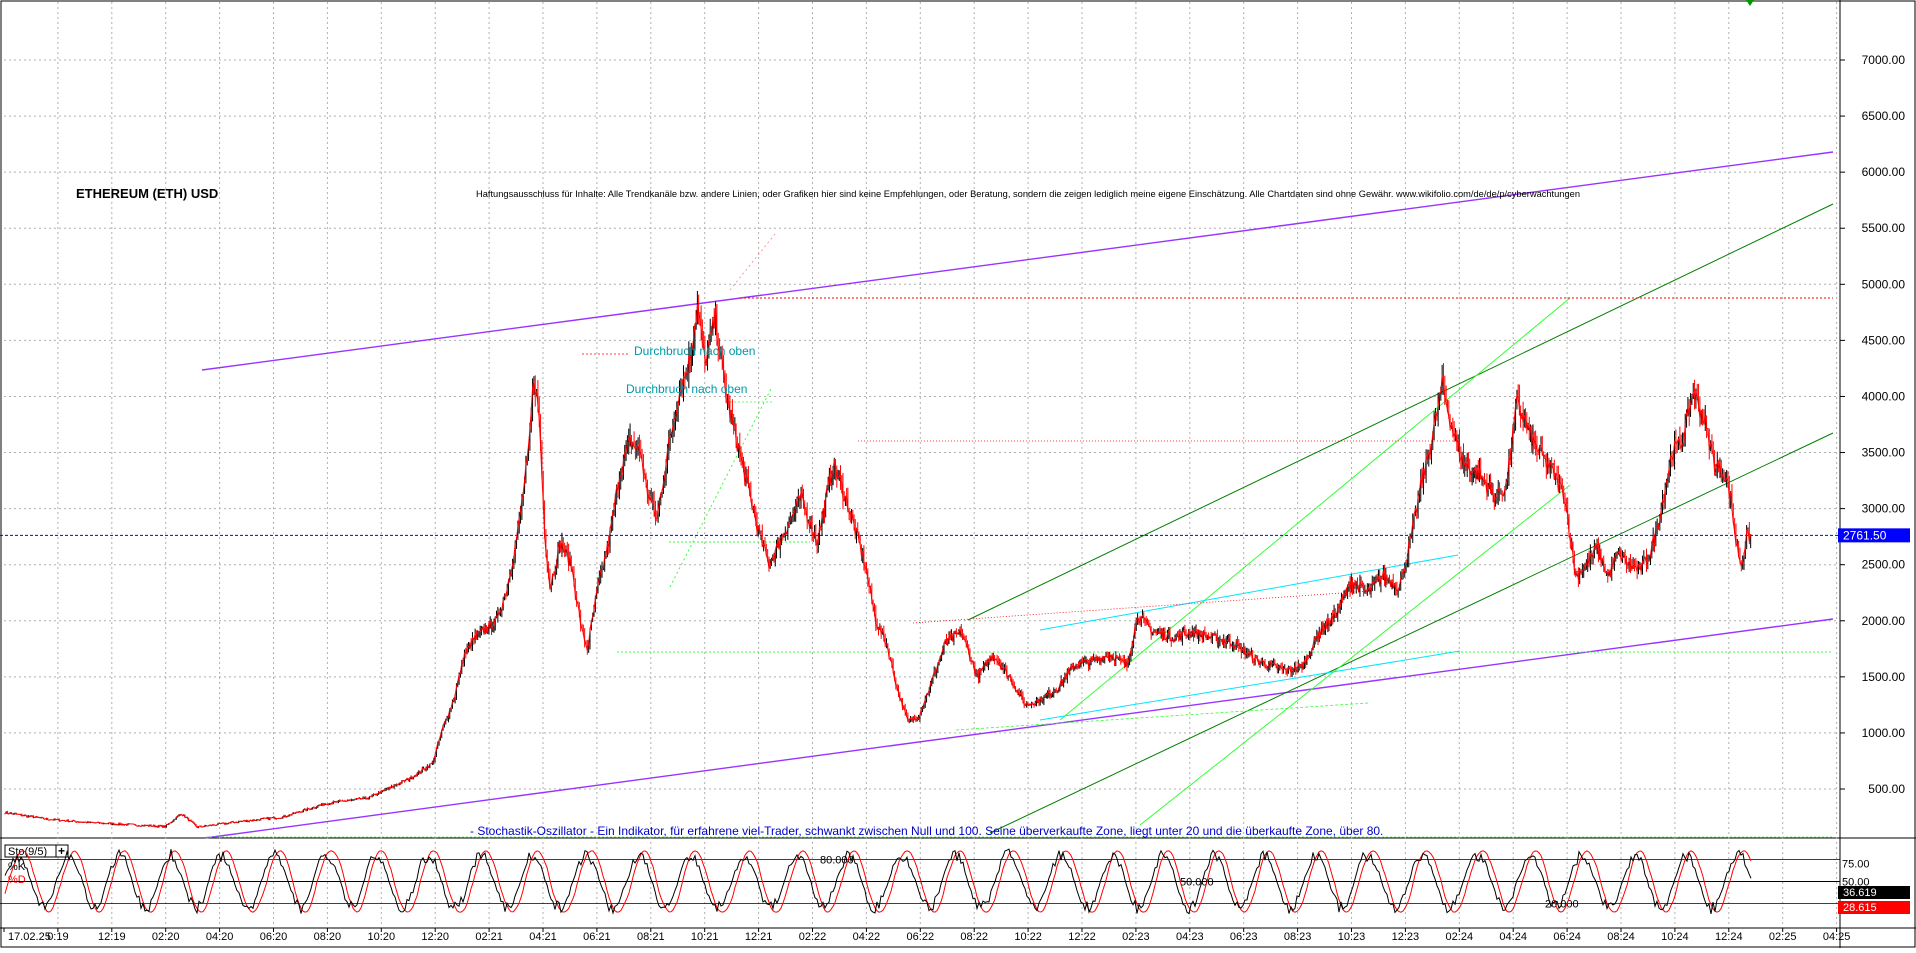  What do you see at coordinates (29, 937) in the screenshot?
I see `x-tick-label: 17.02.25` at bounding box center [29, 937].